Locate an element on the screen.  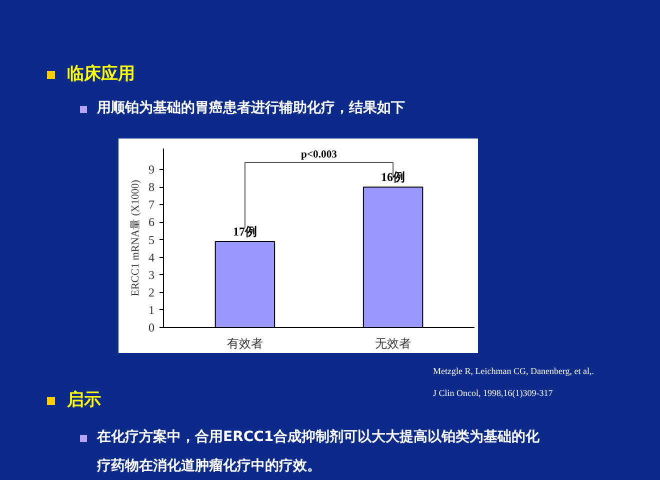
x-tick-label: 有效者 is located at coordinates (244, 343).